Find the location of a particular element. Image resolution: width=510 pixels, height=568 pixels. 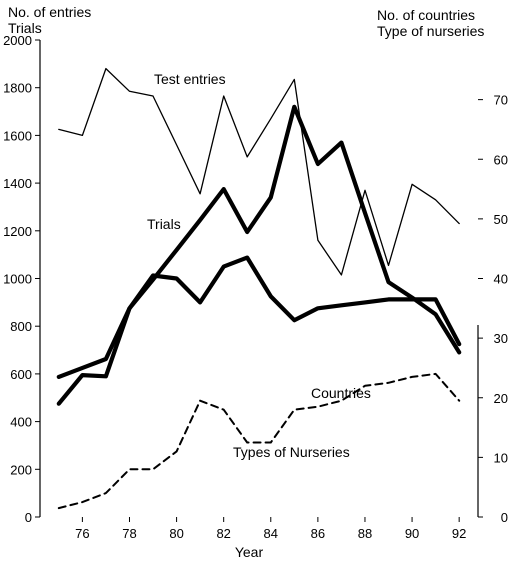

series-label-trials: Trials is located at coordinates (164, 224).